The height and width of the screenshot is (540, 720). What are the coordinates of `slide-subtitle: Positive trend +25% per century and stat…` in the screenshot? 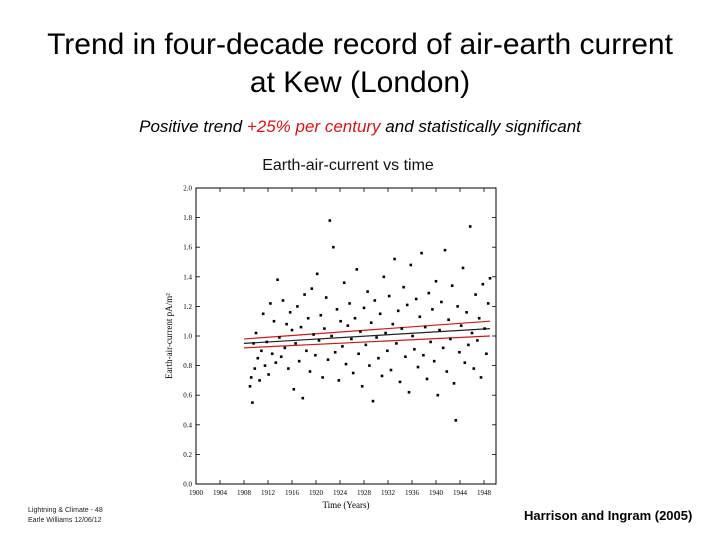 It's located at (360, 127).